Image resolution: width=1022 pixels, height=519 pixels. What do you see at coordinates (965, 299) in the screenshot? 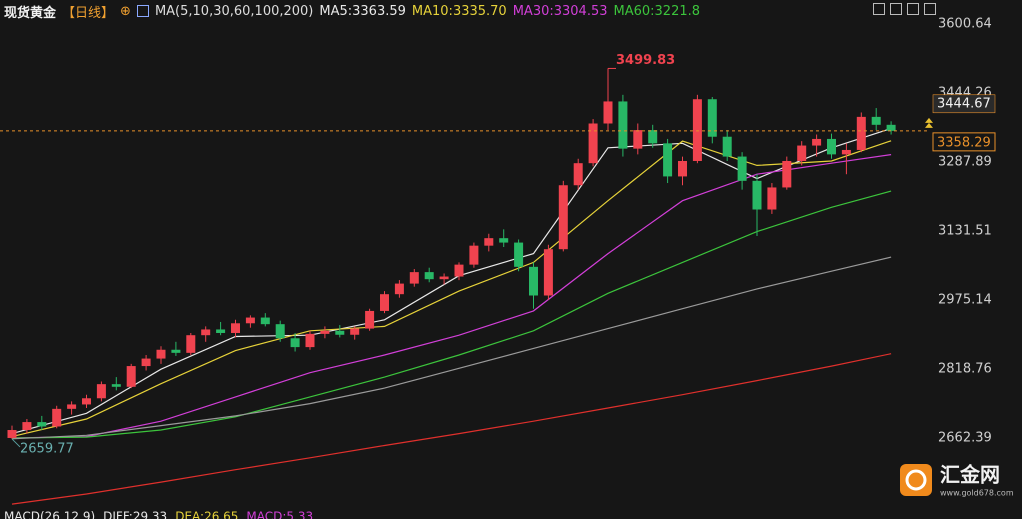
I see `y-tick-label: 2975.14` at bounding box center [965, 299].